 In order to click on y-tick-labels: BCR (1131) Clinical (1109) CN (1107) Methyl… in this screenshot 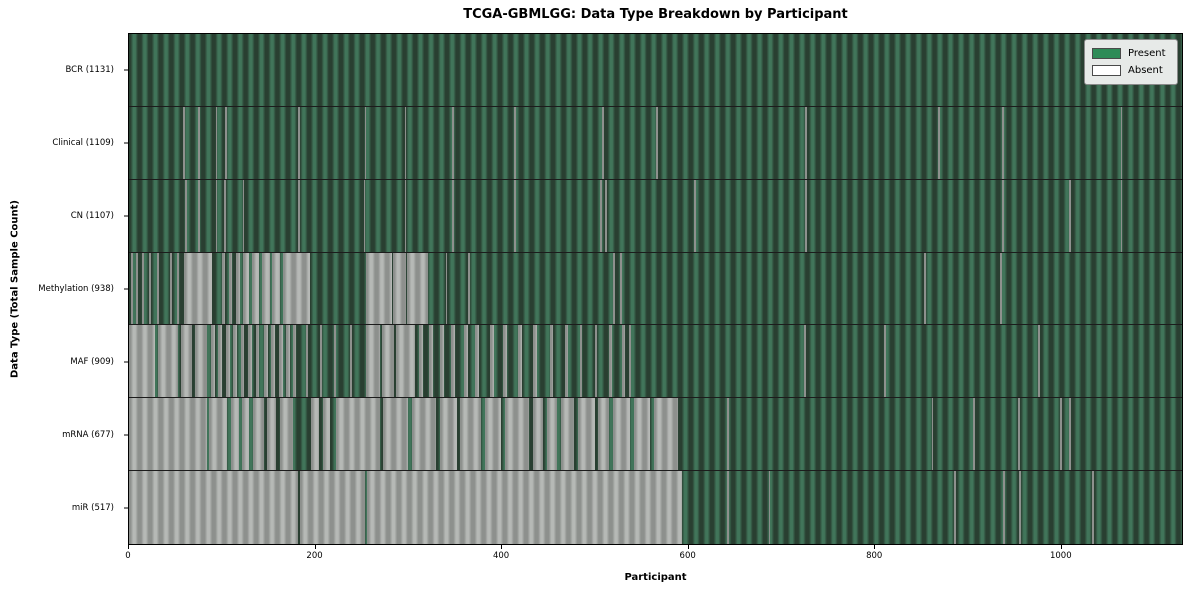, I will do `click(61, 289)`.